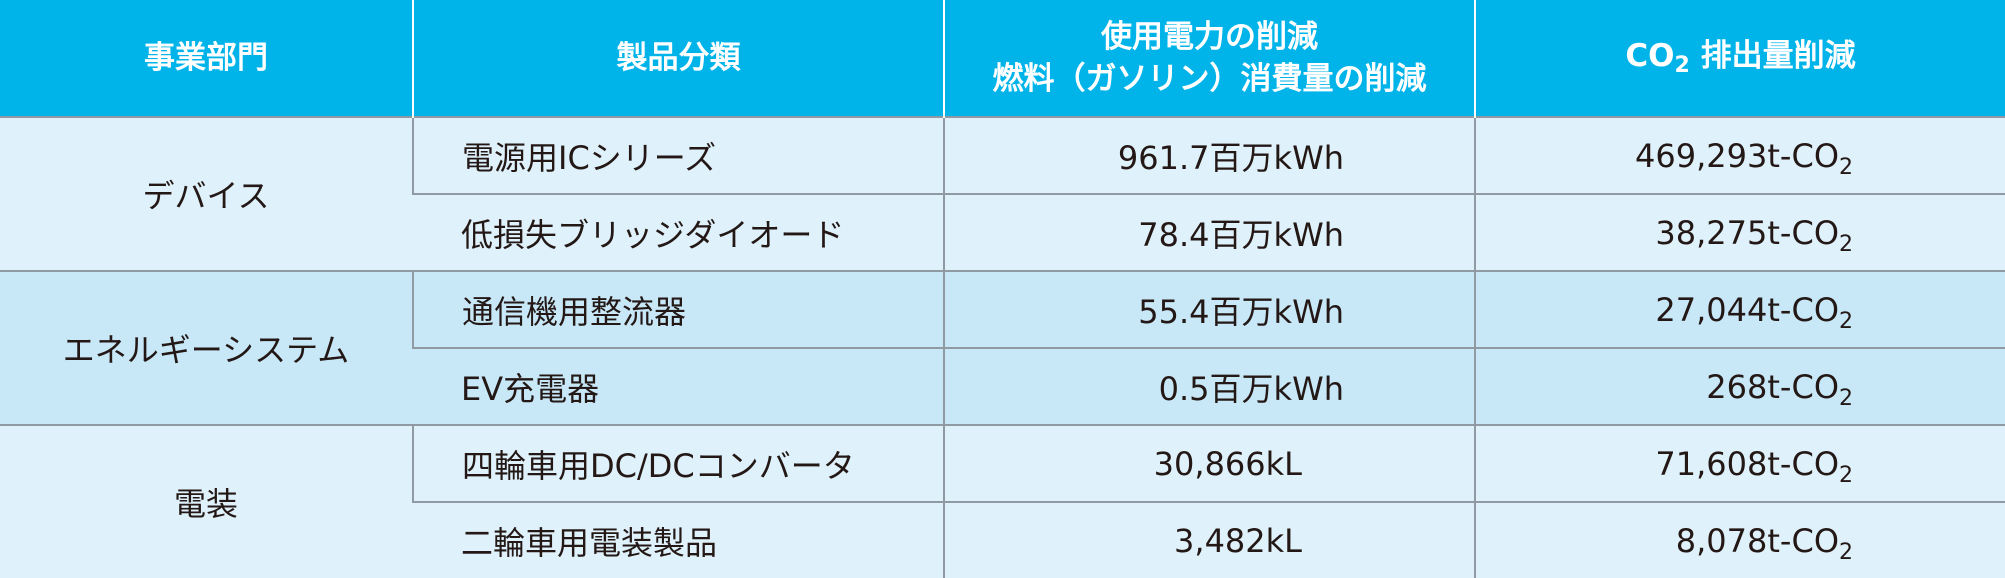 The height and width of the screenshot is (578, 2005). Describe the element at coordinates (678, 539) in the screenshot. I see `product-cell: 二輪車用電装製品` at that location.